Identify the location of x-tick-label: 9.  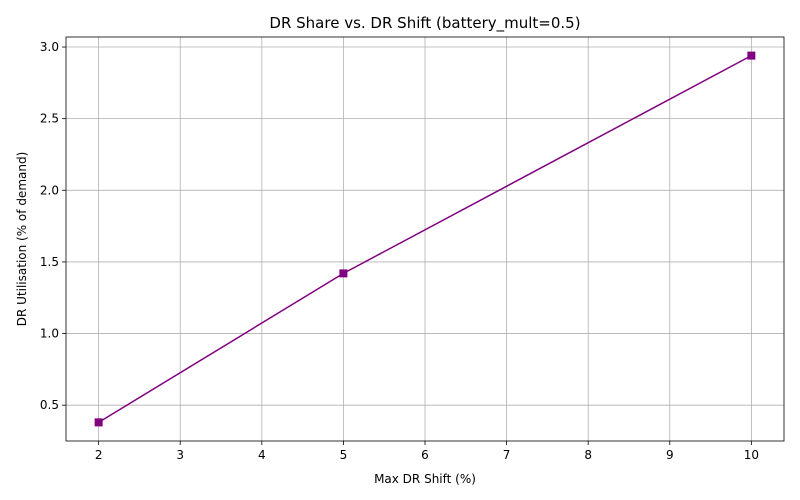
(670, 455).